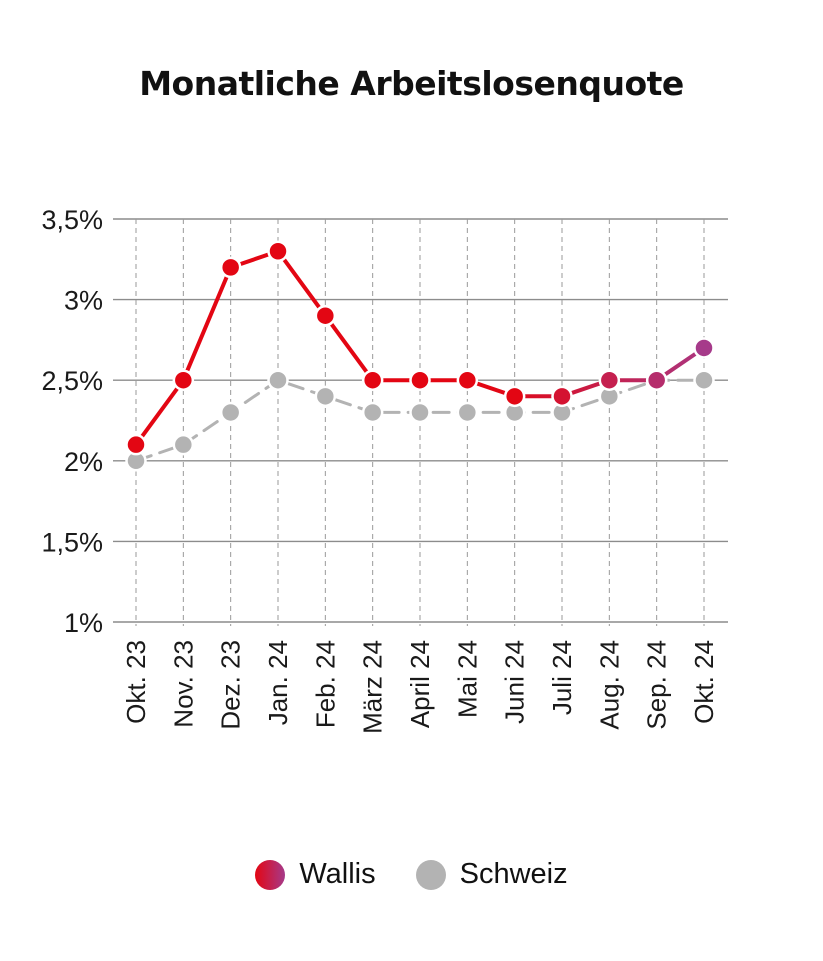 The width and height of the screenshot is (823, 961). What do you see at coordinates (83, 623) in the screenshot?
I see `y-tick-label: 1%` at bounding box center [83, 623].